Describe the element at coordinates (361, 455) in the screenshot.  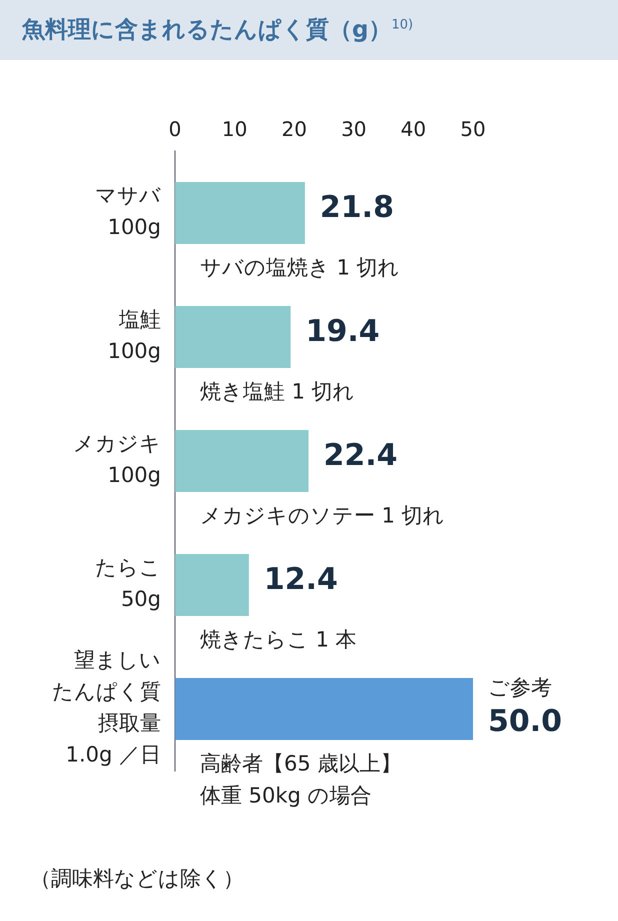
I see `data-label: 22.4` at that location.